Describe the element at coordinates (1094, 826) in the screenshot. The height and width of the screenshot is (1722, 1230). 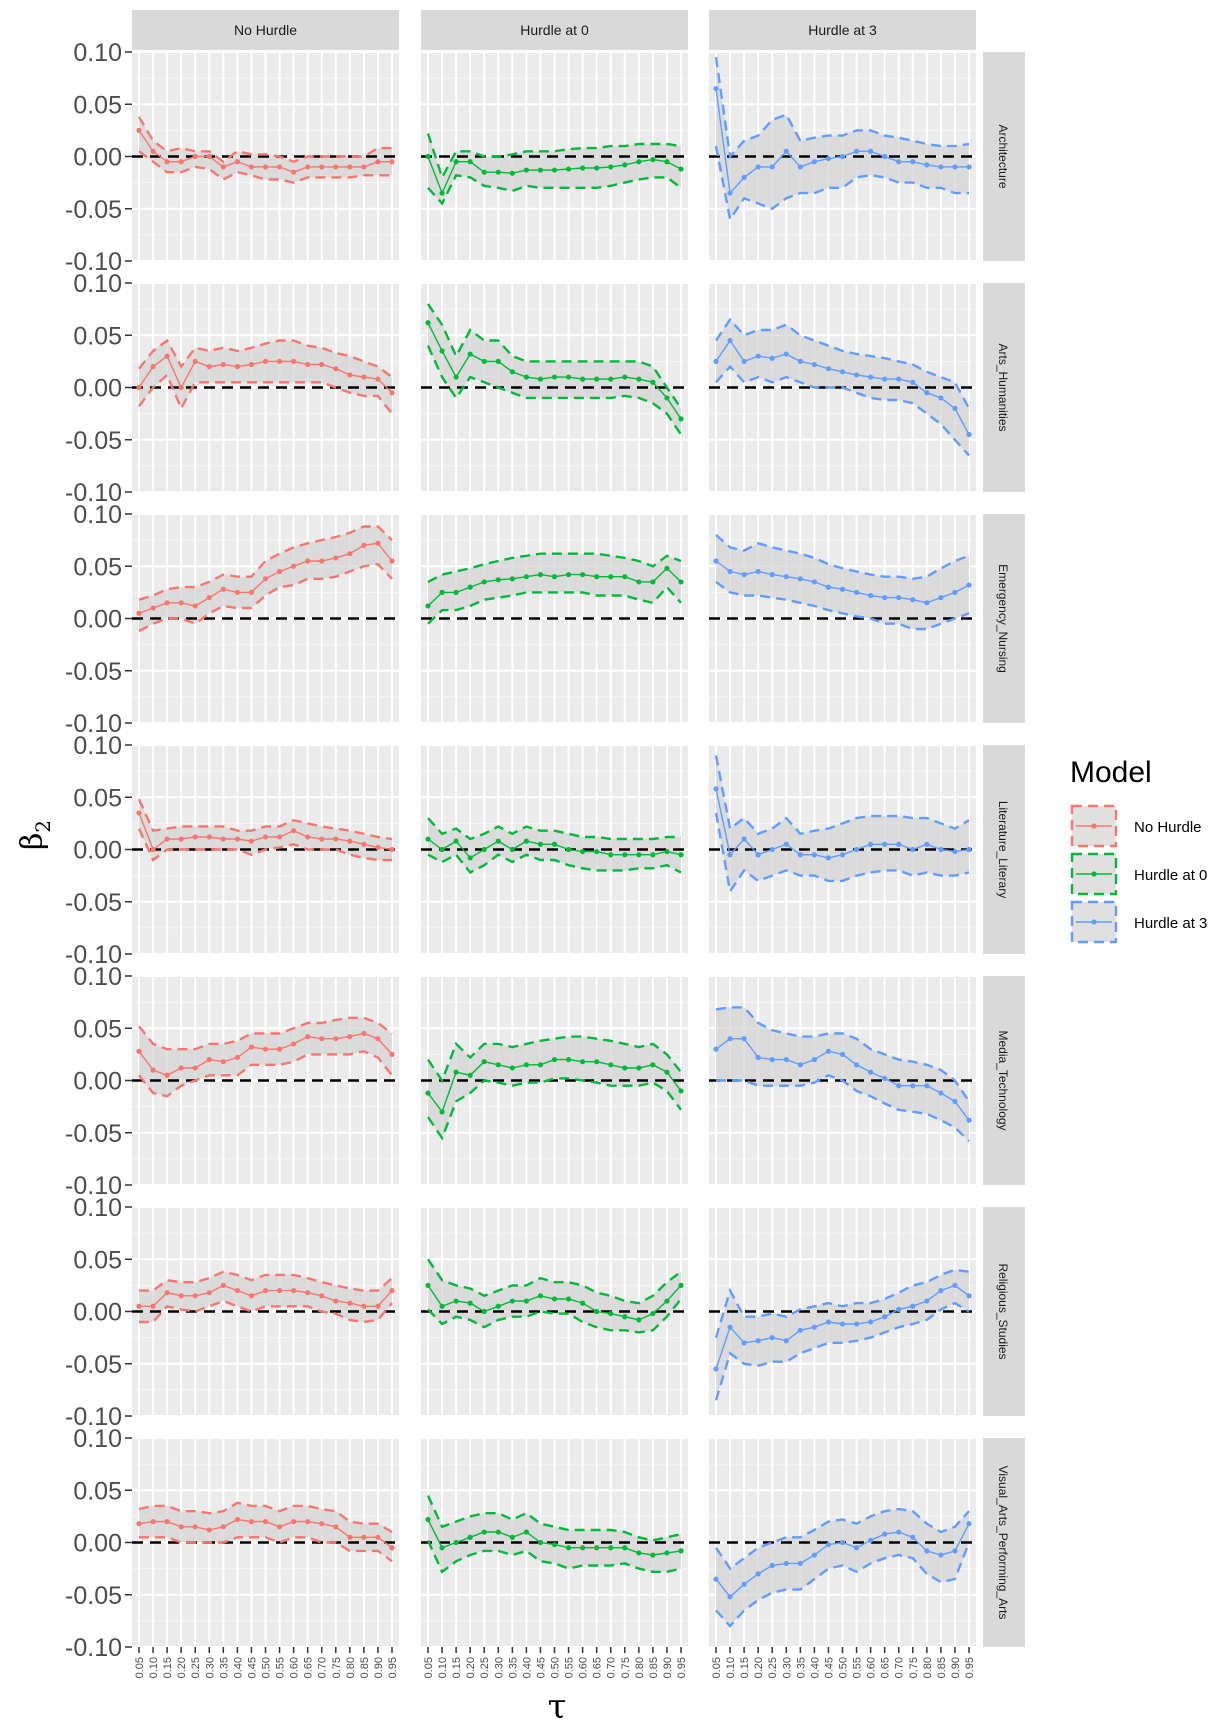
I see `legend-key-point` at that location.